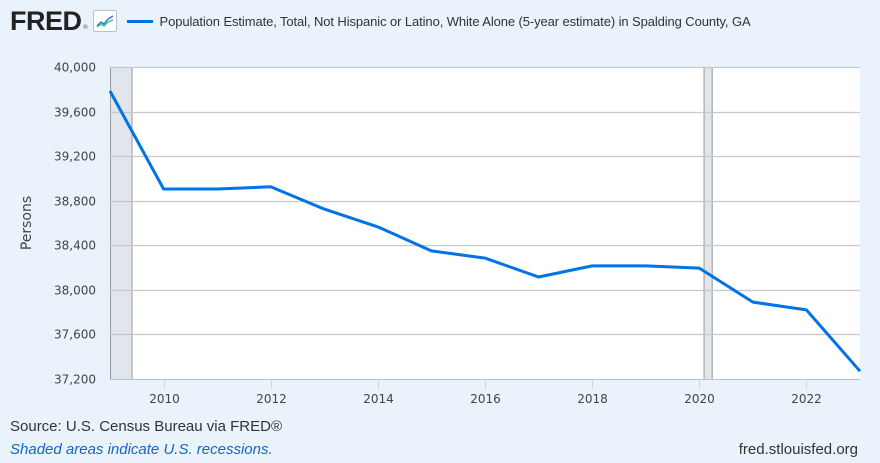 The width and height of the screenshot is (880, 463). What do you see at coordinates (146, 426) in the screenshot?
I see `source-text: Source: U.S. Census Bureau via FRED®` at bounding box center [146, 426].